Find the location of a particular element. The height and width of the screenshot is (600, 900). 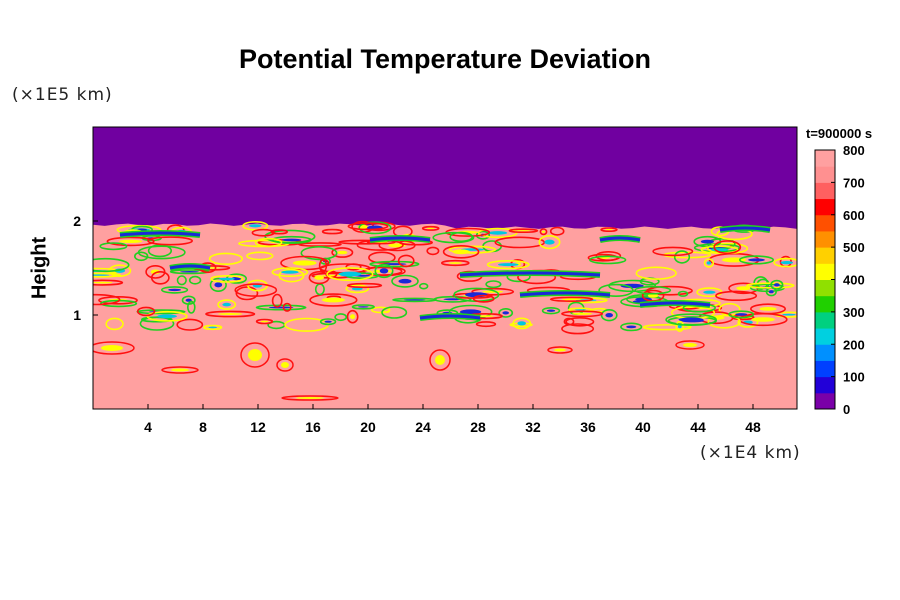

chart-title: Potential Temperature Deviation is located at coordinates (445, 59).